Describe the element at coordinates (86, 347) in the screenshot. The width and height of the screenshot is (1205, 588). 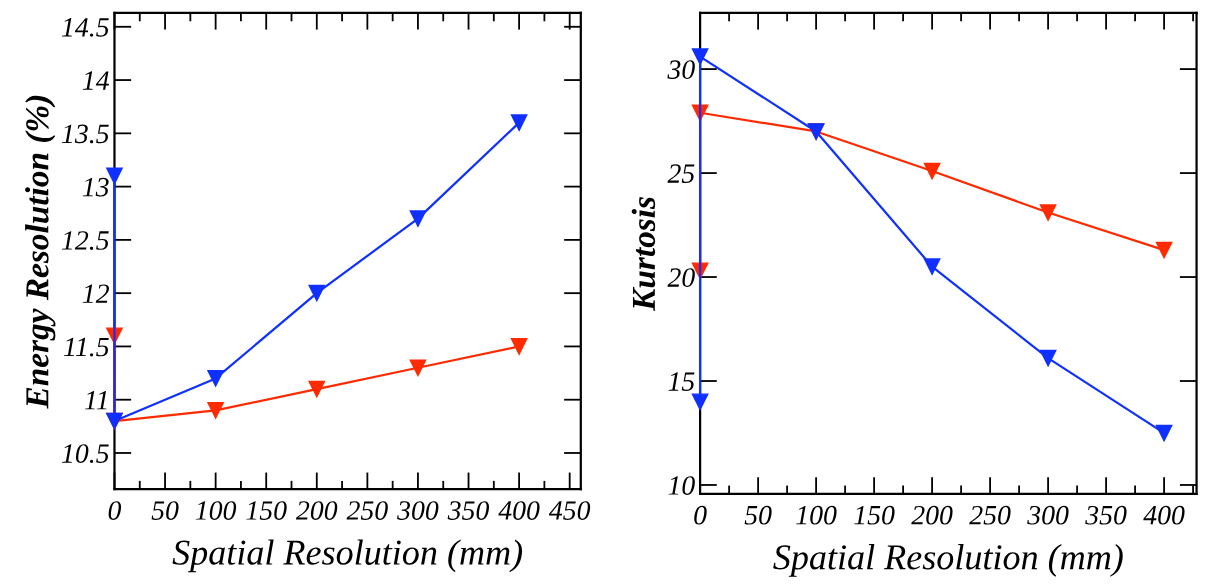
I see `y-tick-label: 11.5` at that location.